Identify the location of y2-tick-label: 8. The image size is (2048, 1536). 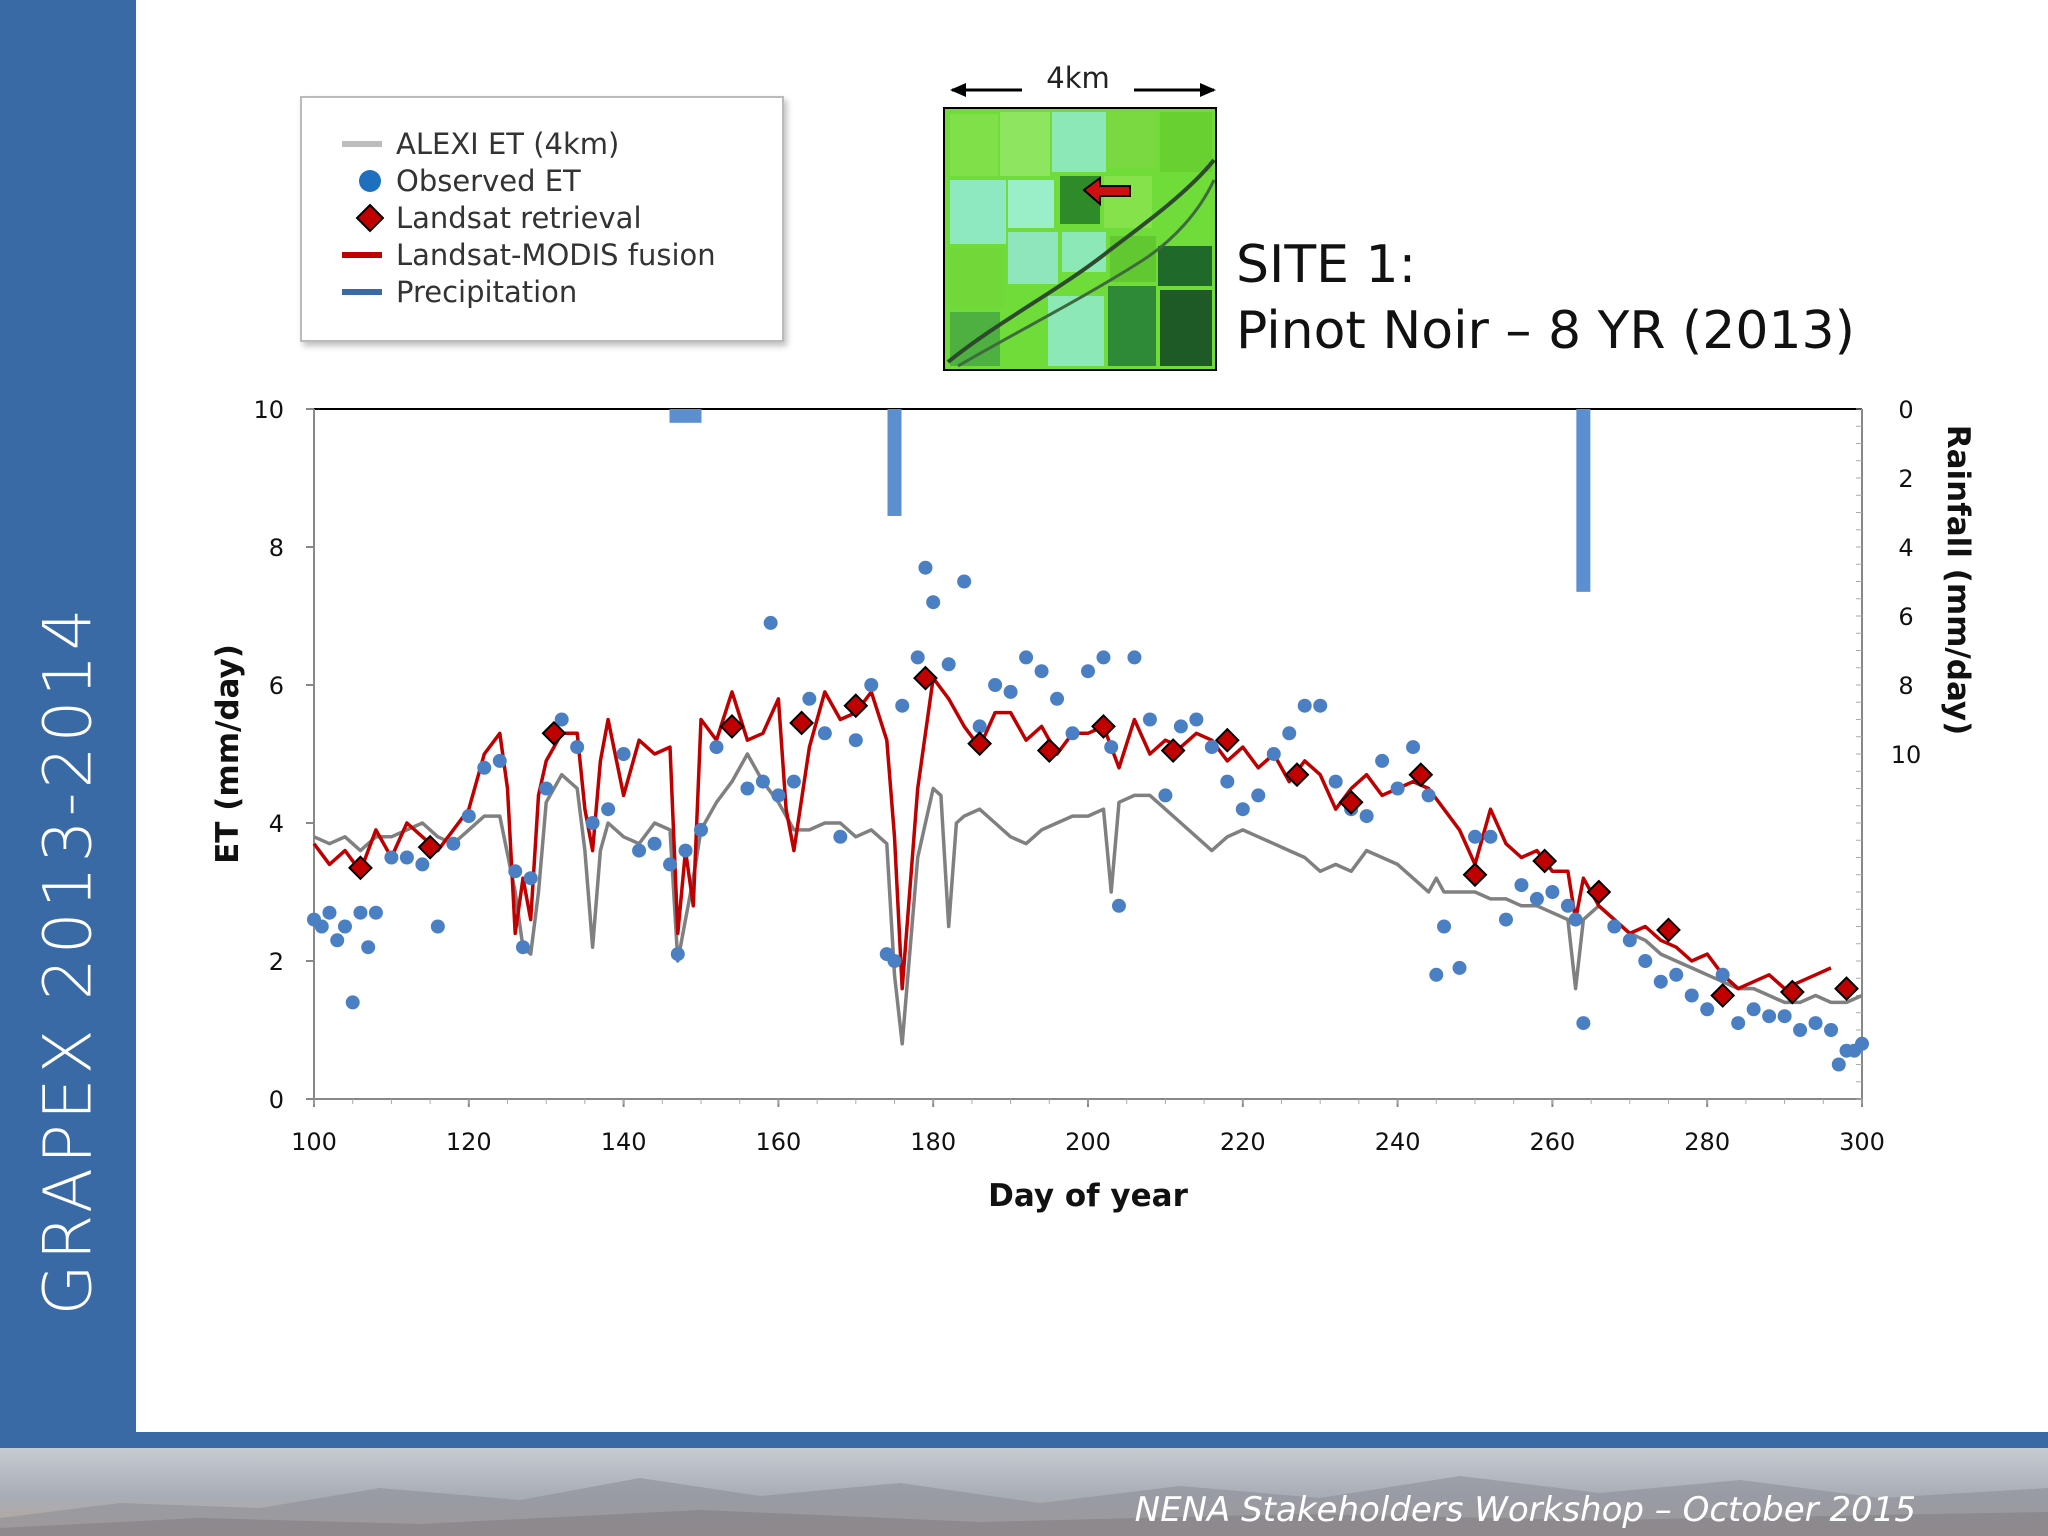
(1905, 686).